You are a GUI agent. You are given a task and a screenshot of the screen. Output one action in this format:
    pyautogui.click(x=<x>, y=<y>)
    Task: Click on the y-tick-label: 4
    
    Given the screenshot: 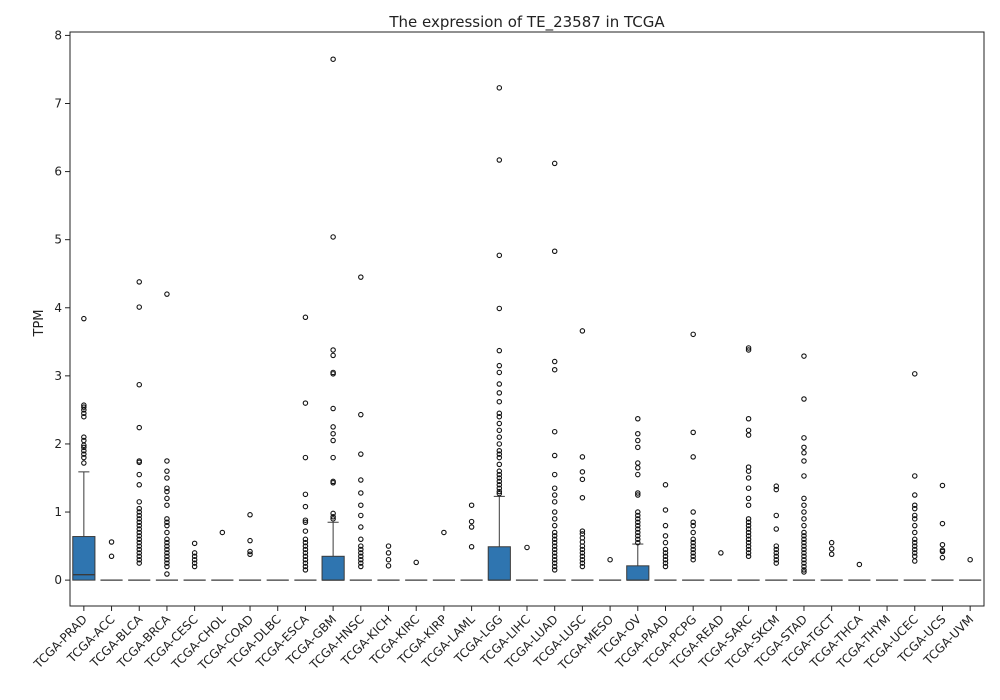 What is the action you would take?
    pyautogui.click(x=58, y=308)
    